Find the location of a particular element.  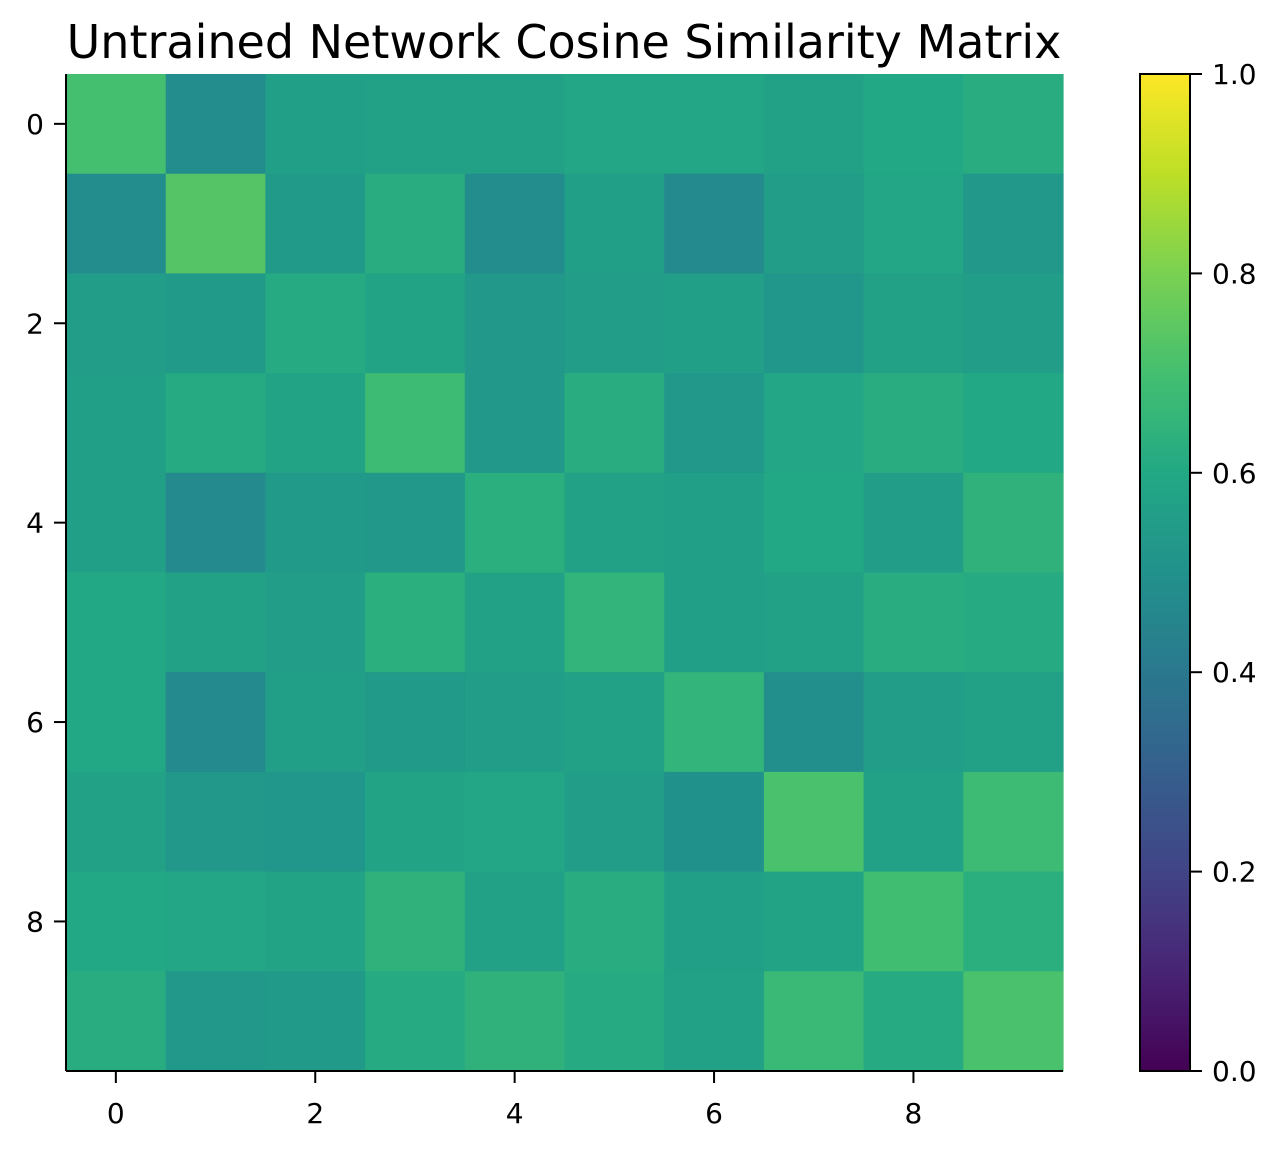

x-tick-label: 0 is located at coordinates (116, 1113).